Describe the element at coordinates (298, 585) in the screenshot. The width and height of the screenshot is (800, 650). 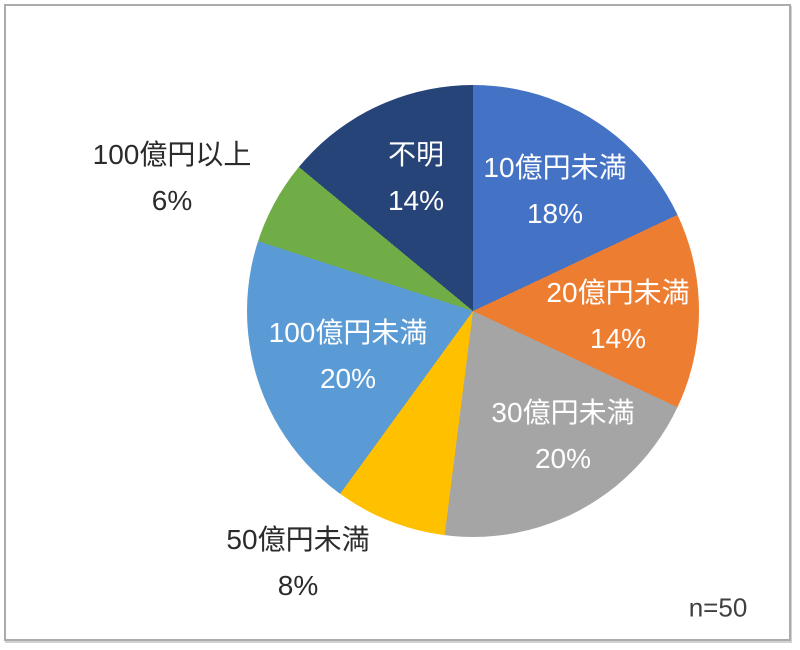
I see `slice-percent: 8%` at that location.